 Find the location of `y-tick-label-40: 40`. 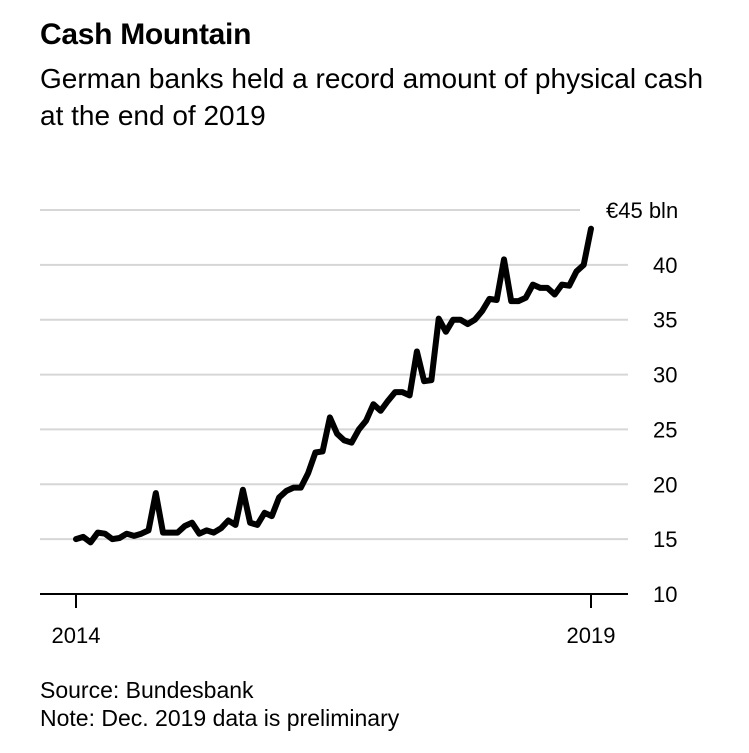

y-tick-label-40: 40 is located at coordinates (665, 265).